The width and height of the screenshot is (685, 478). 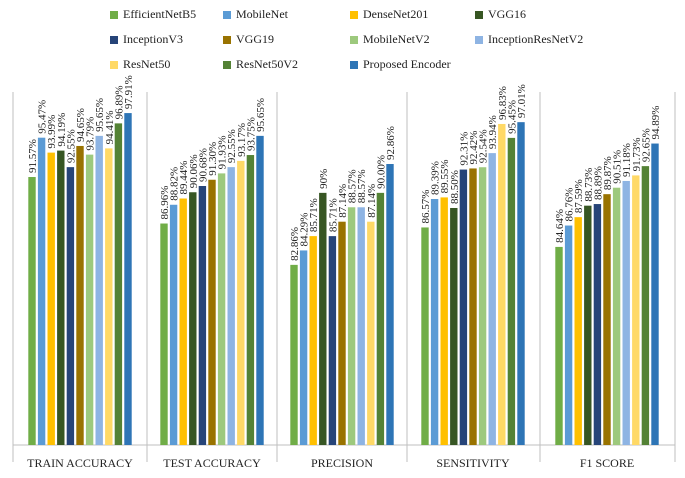 What do you see at coordinates (351, 326) in the screenshot?
I see `bar-mobilenetv2-precision` at bounding box center [351, 326].